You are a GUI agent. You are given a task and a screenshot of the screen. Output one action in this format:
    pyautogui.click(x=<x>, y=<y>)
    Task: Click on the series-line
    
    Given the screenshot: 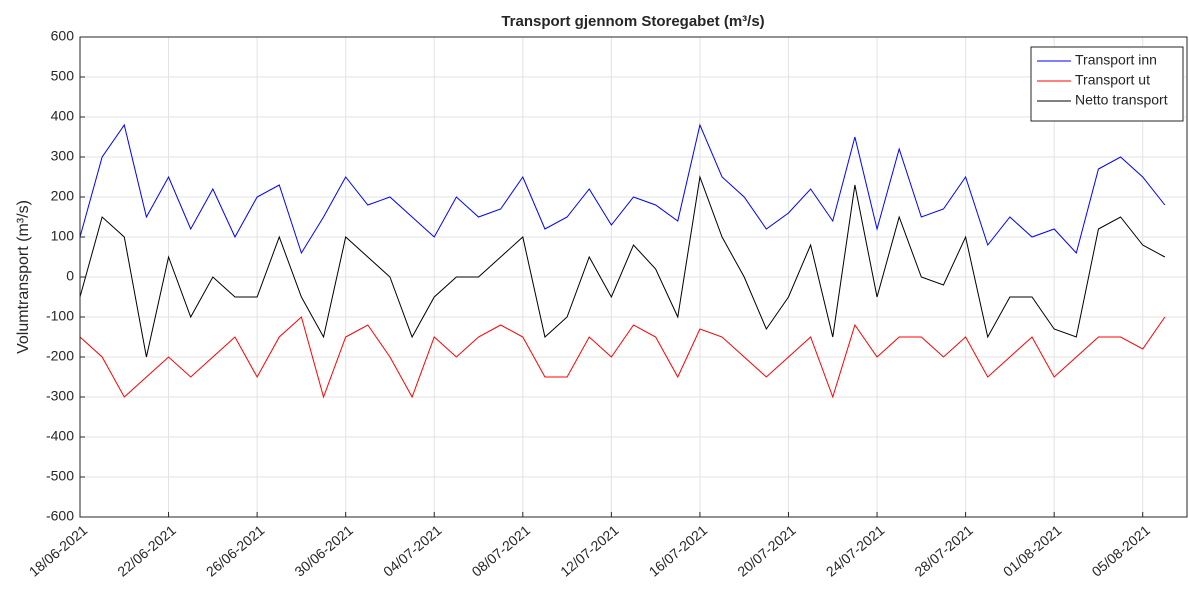 What is the action you would take?
    pyautogui.click(x=622, y=357)
    